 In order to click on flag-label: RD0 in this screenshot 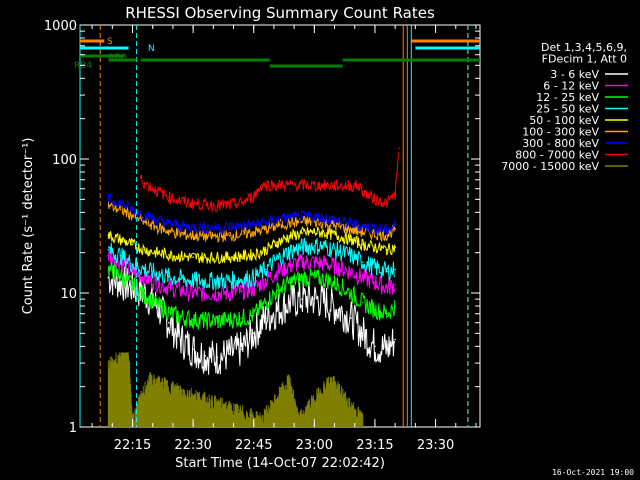, I will do `click(117, 58)`.